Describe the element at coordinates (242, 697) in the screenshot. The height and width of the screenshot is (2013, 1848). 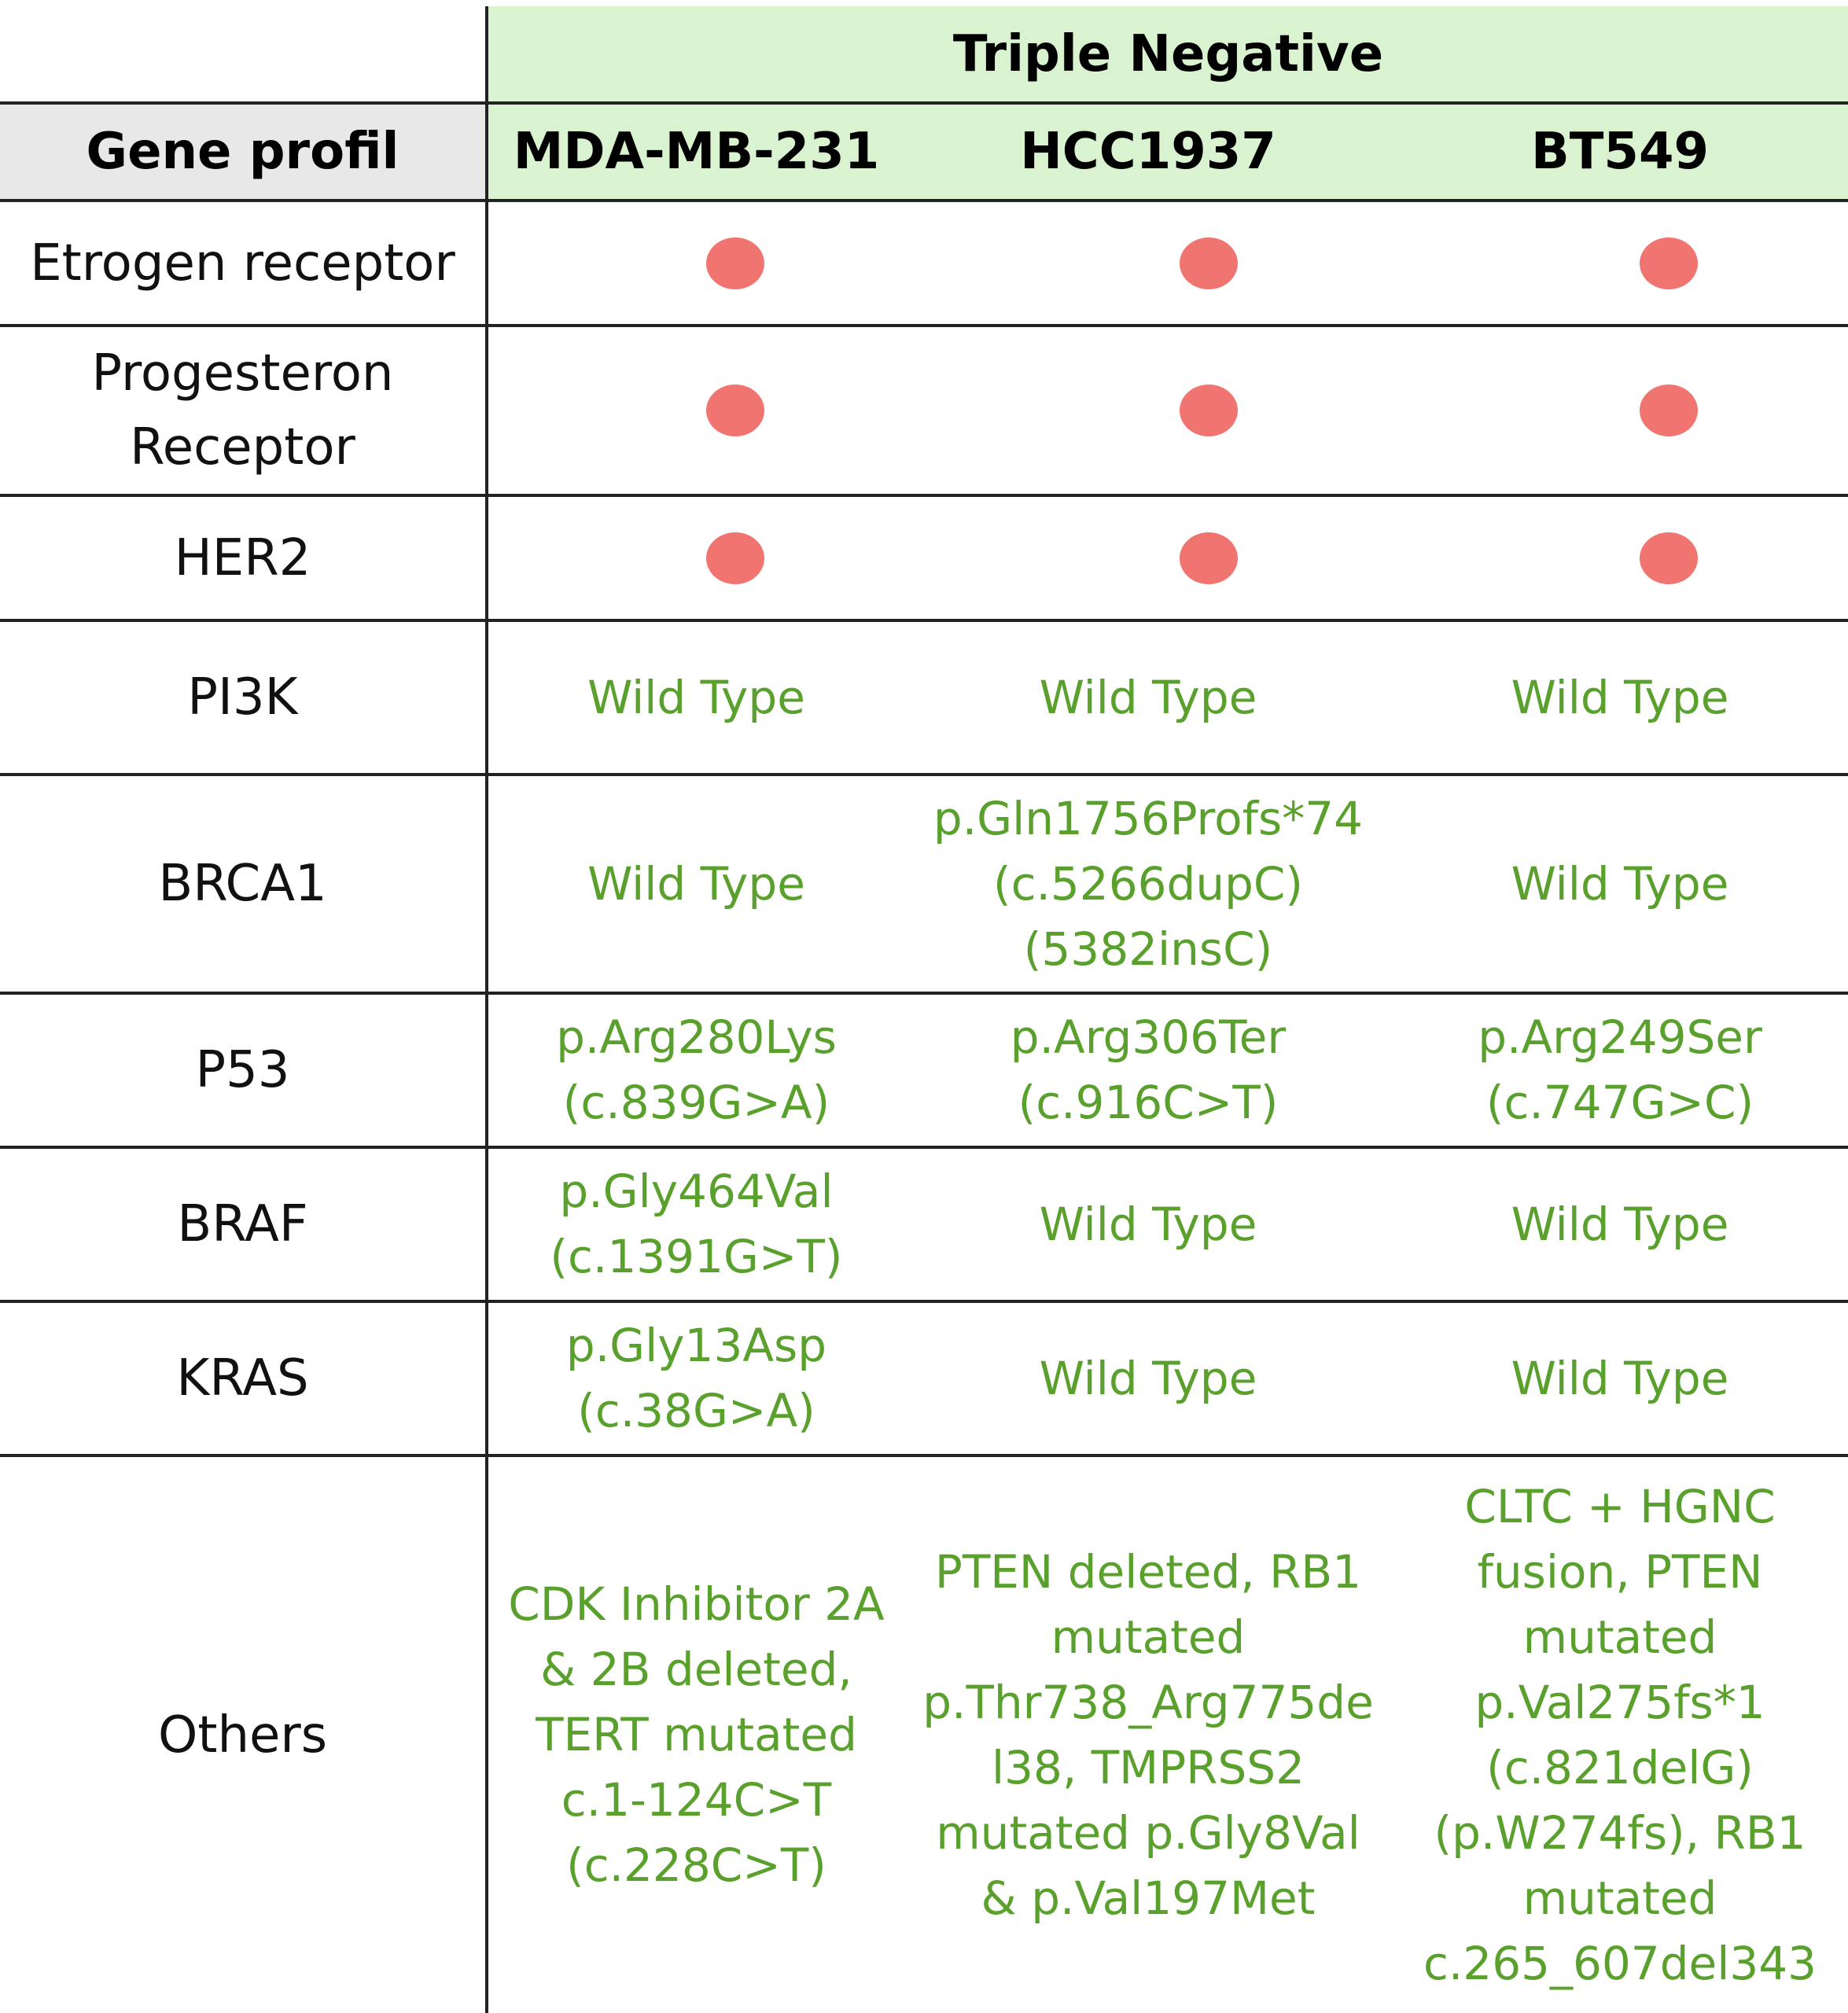
I see `gene-label: PI3K` at that location.